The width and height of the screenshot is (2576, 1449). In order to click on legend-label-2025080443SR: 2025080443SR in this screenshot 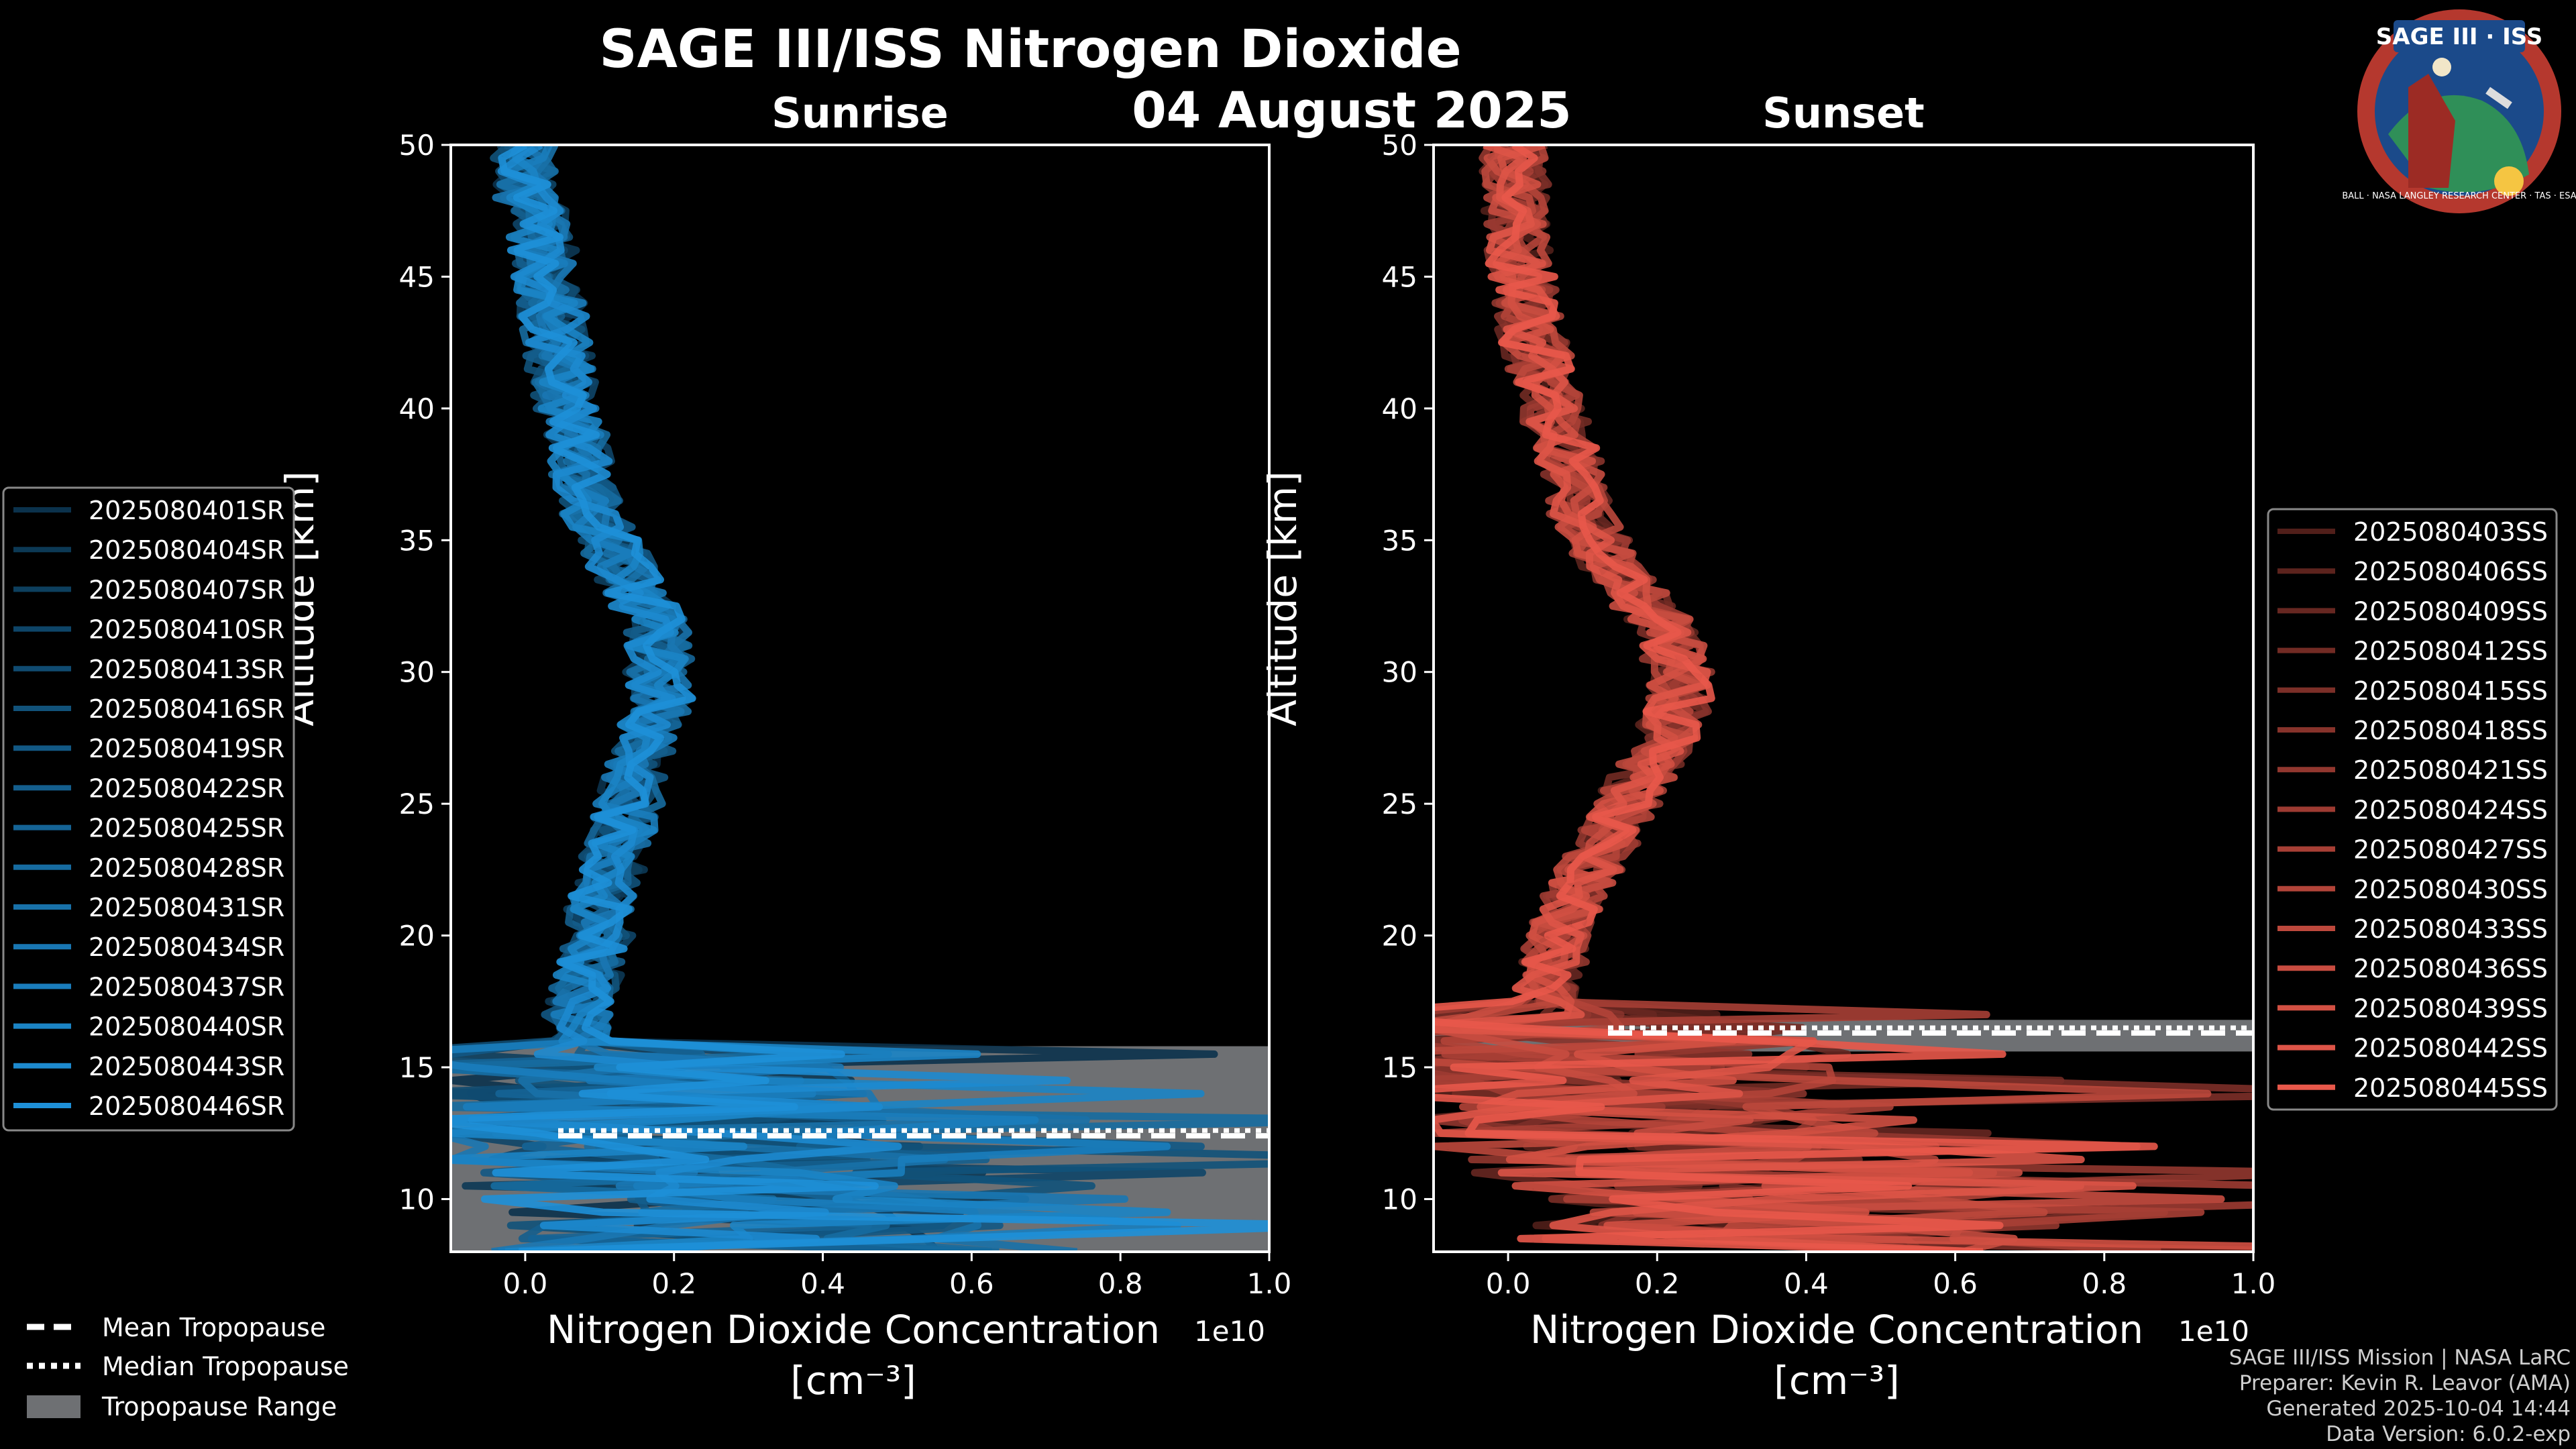, I will do `click(186, 1066)`.